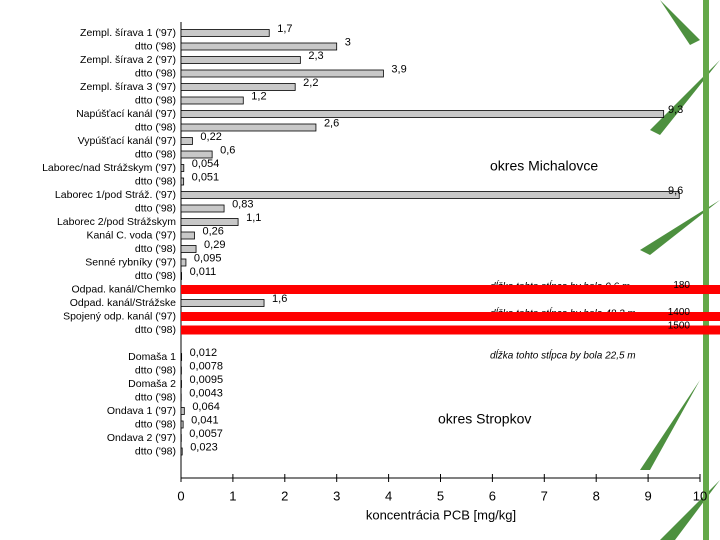 This screenshot has height=540, width=720. I want to click on y-tick-label: Laborec/nad Strážskym ('97), so click(109, 168).